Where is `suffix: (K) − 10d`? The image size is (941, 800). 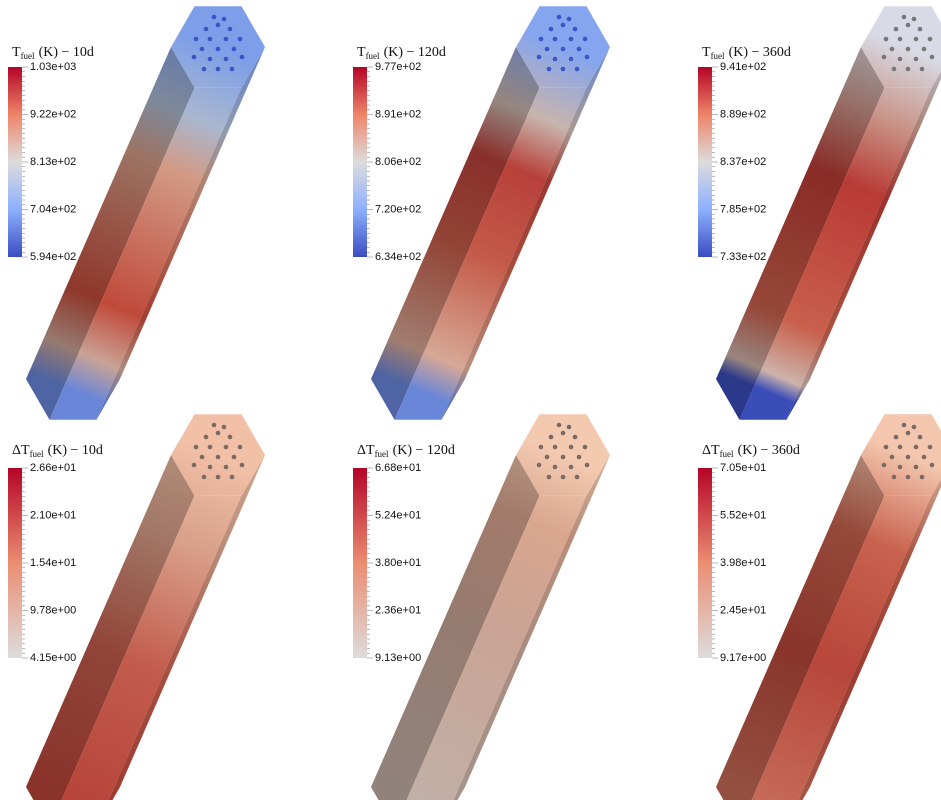
suffix: (K) − 10d is located at coordinates (75, 450).